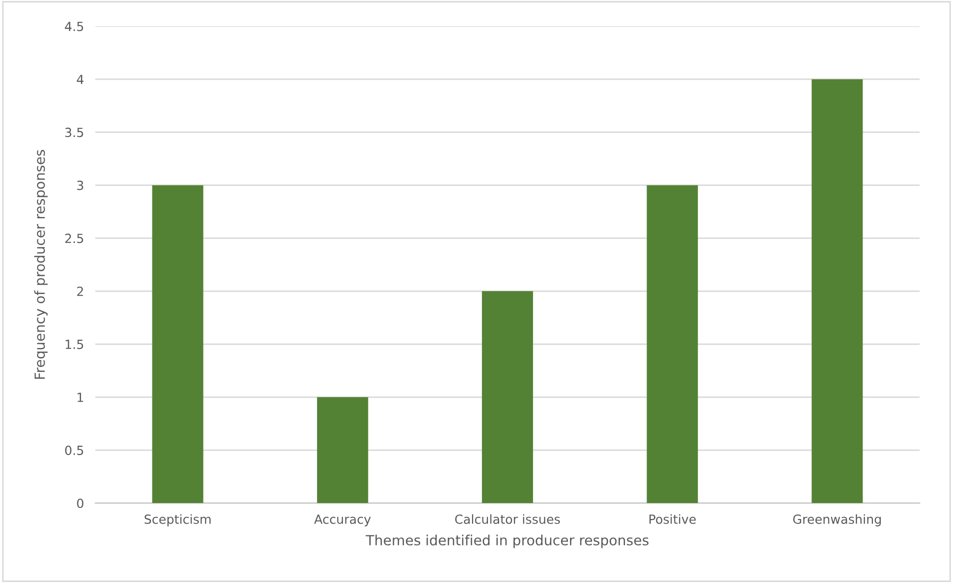  I want to click on y-tick-label: 2, so click(80, 291).